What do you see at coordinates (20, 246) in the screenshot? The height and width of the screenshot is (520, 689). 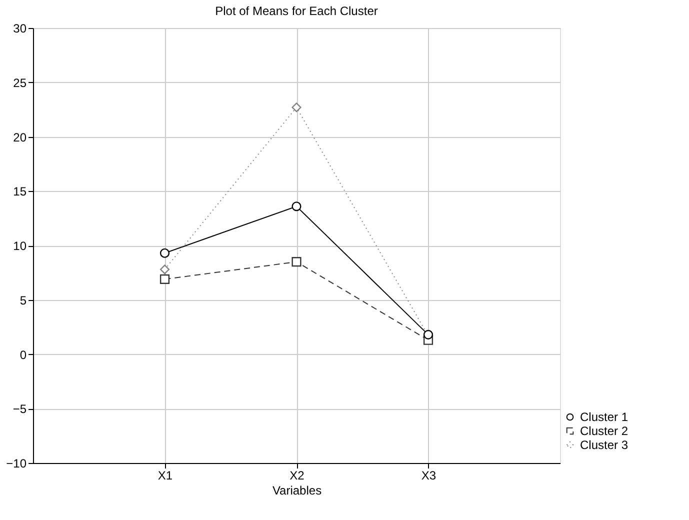 I see `y-tick-label: 10` at bounding box center [20, 246].